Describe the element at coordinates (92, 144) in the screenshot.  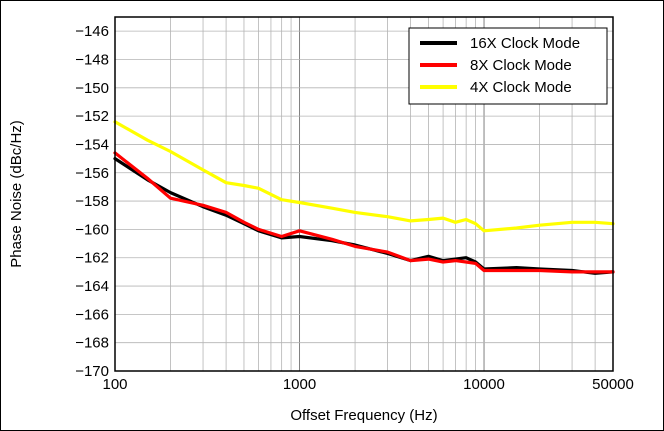
I see `y-tick-label: −154` at that location.